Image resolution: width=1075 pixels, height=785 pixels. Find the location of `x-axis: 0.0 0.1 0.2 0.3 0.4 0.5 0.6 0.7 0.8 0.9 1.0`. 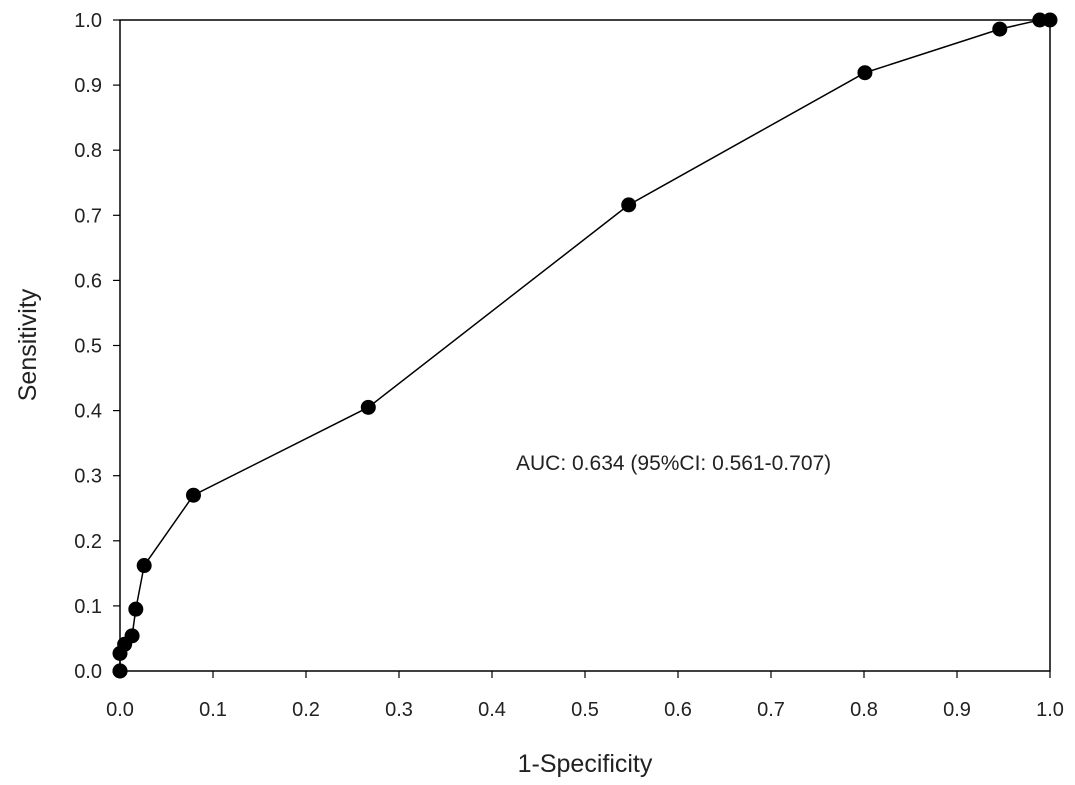

x-axis: 0.0 0.1 0.2 0.3 0.4 0.5 0.6 0.7 0.8 0.9 1.0 is located at coordinates (585, 696).